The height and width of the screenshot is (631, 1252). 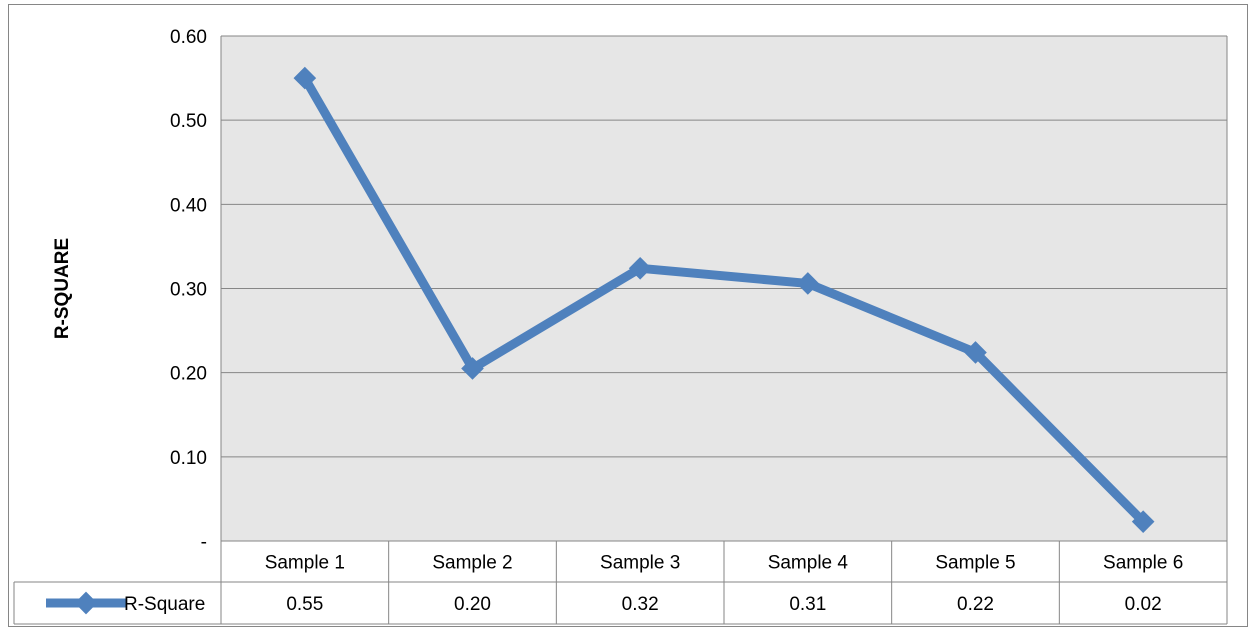 What do you see at coordinates (975, 563) in the screenshot?
I see `category-label: Sample 5` at bounding box center [975, 563].